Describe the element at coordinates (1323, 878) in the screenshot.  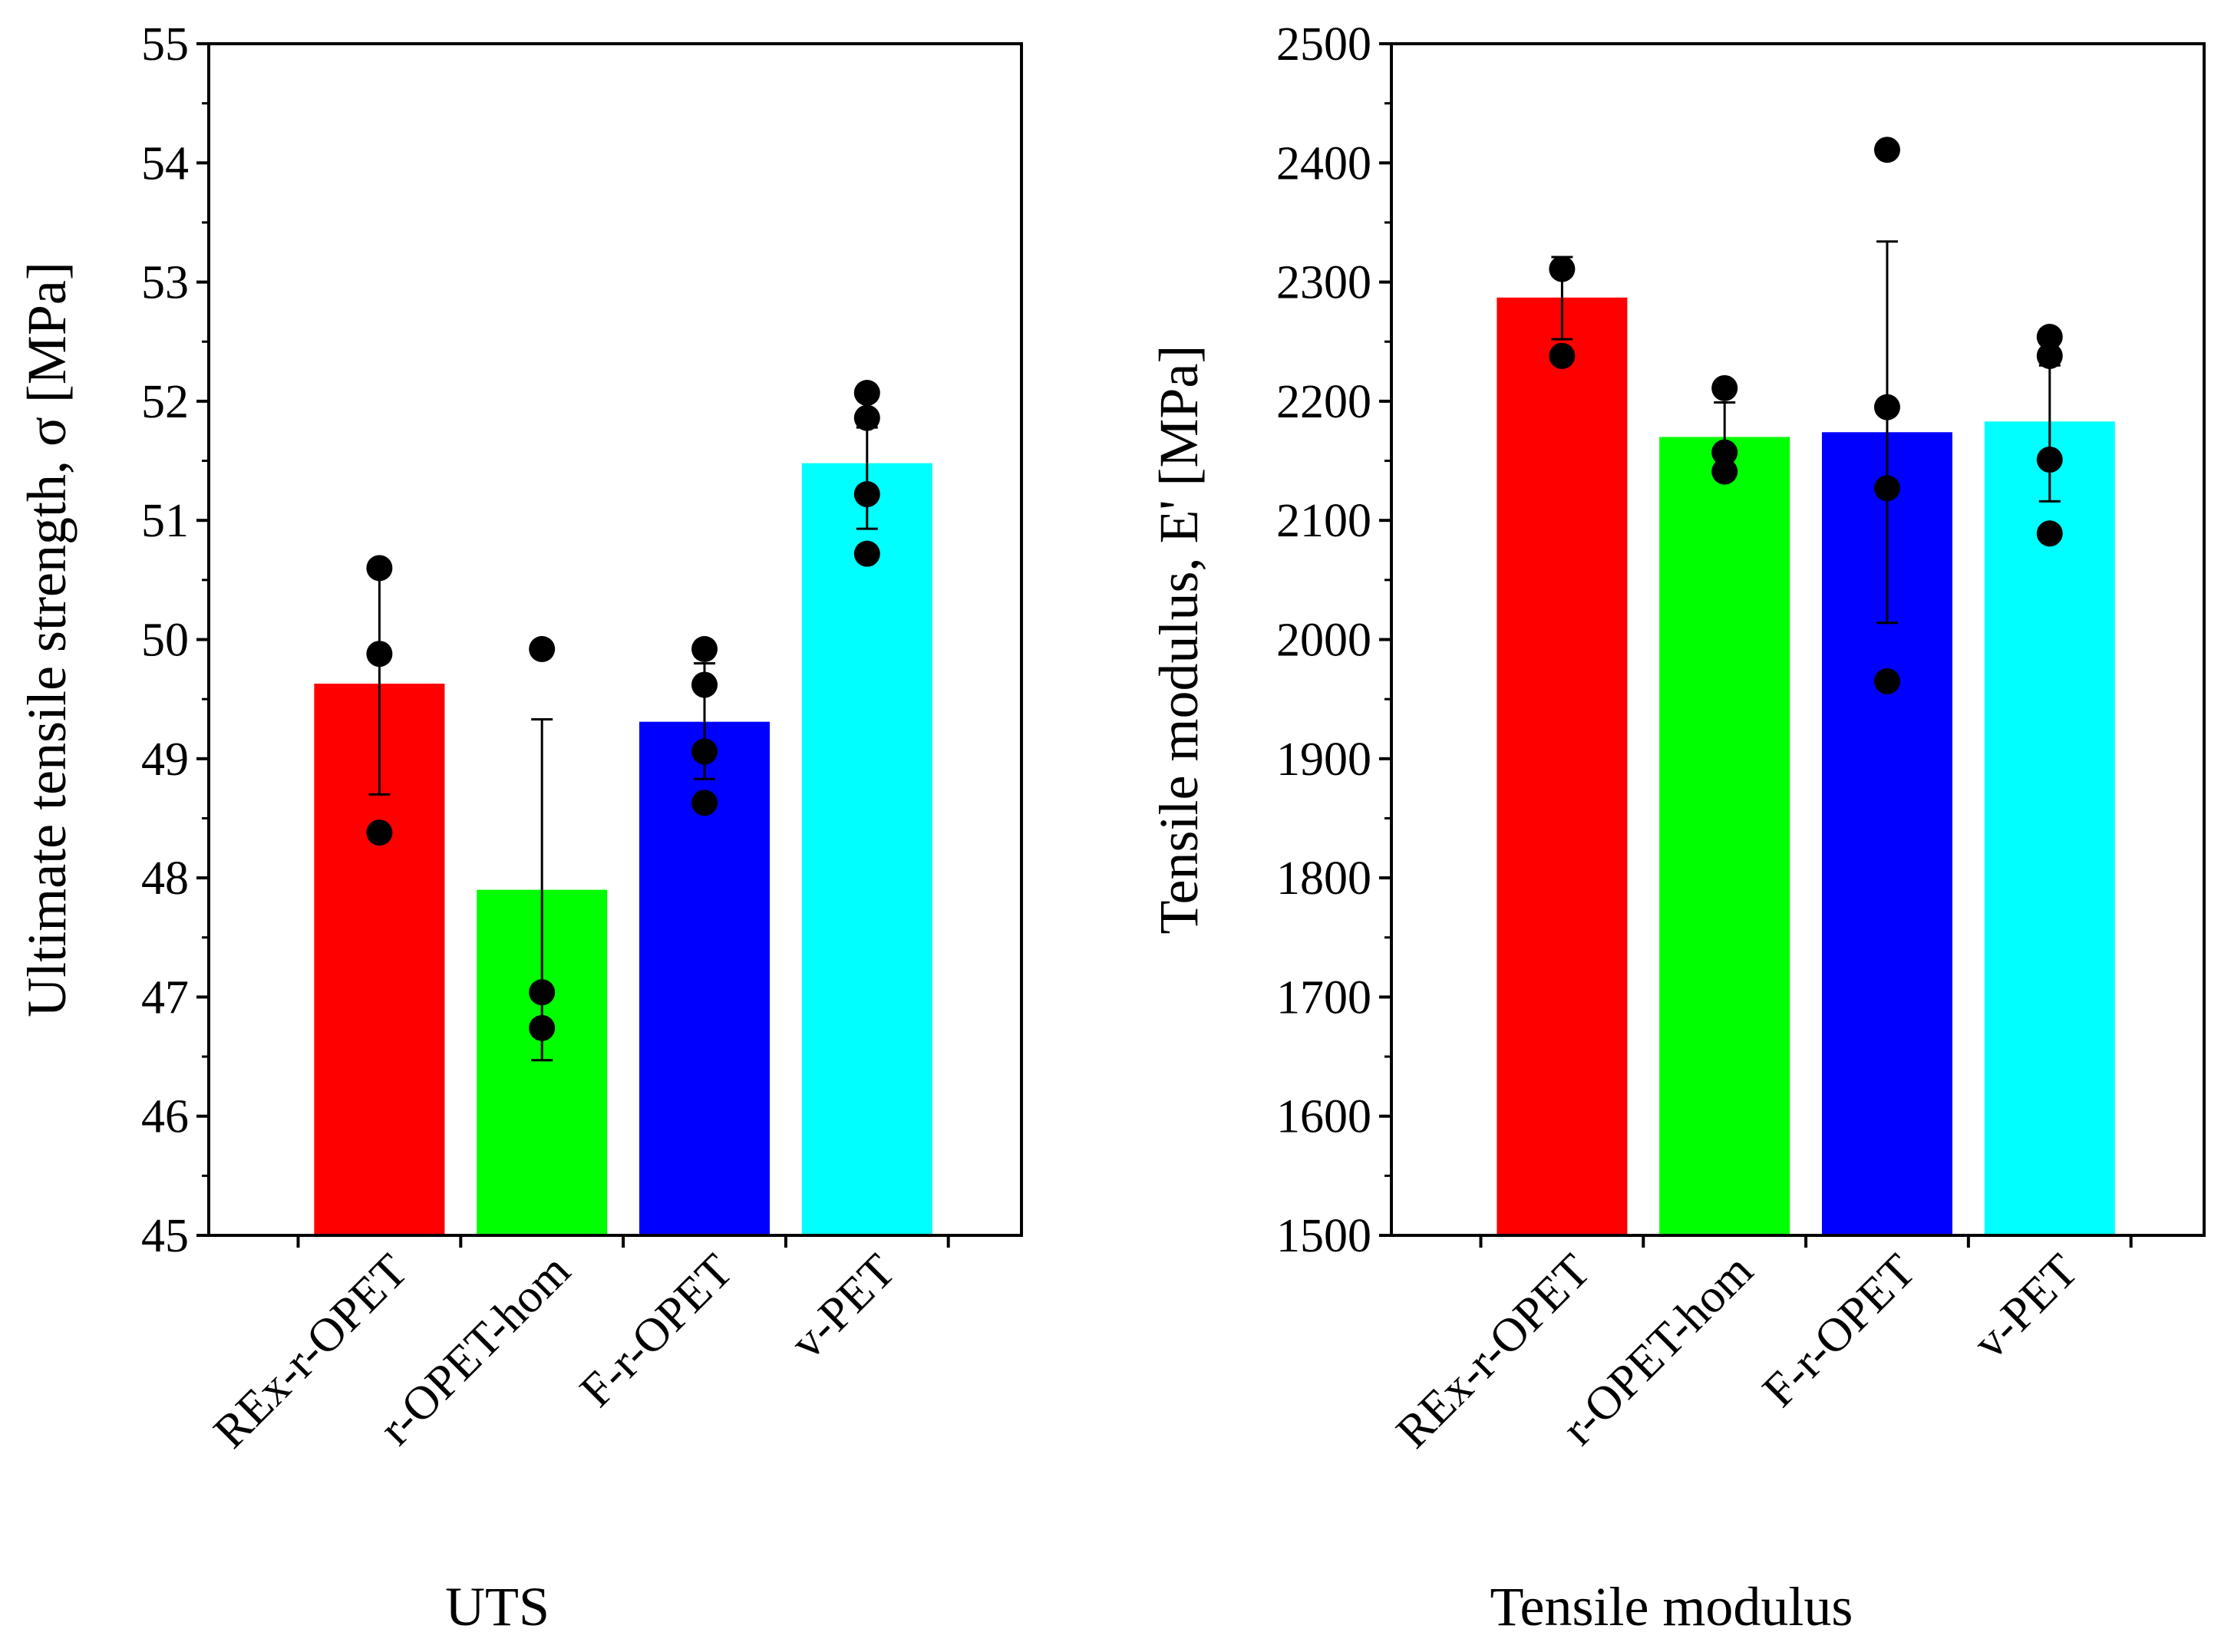
I see `modulus-y-tick-label: 1800` at that location.